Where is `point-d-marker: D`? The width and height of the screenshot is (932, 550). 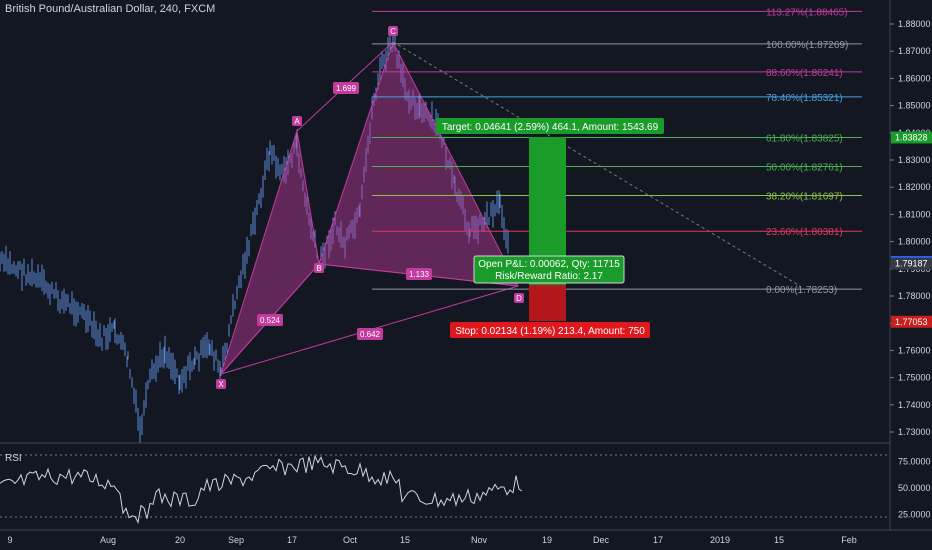 point-d-marker: D is located at coordinates (519, 298).